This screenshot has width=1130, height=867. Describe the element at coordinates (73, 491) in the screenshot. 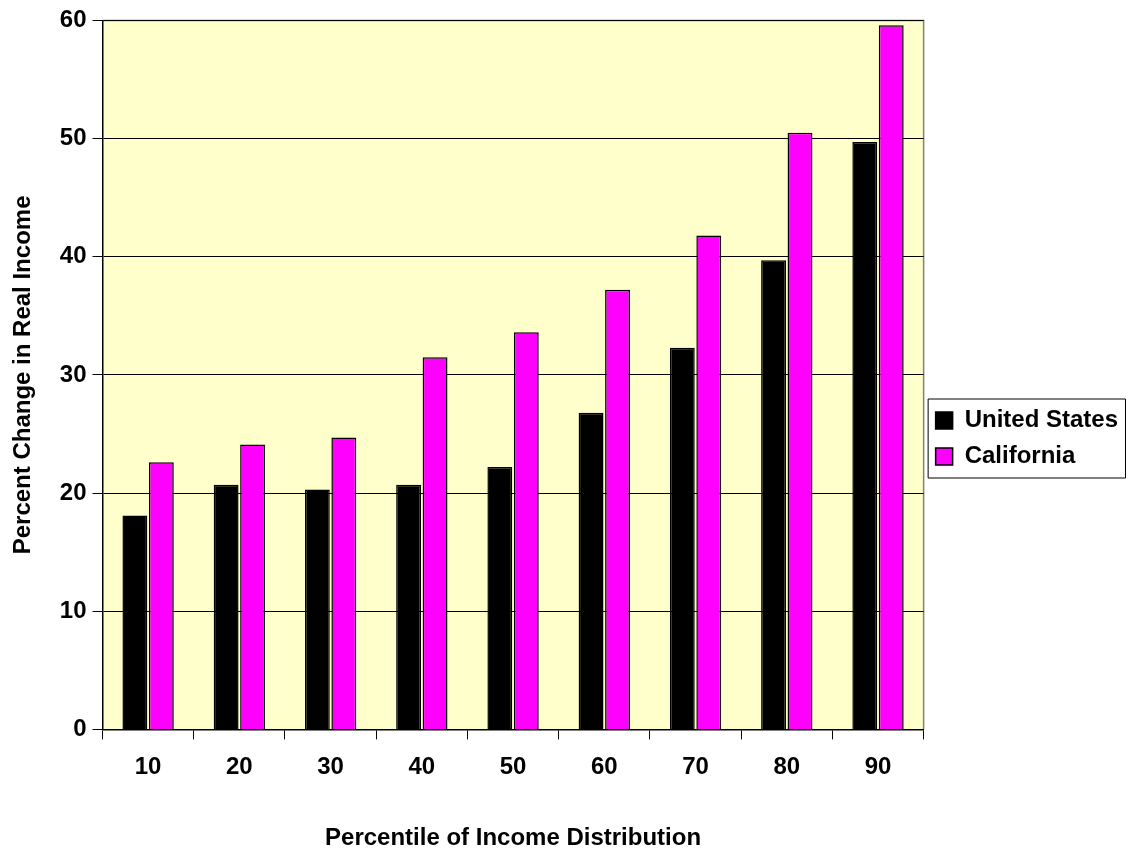

I see `y-tick-label: 20` at that location.